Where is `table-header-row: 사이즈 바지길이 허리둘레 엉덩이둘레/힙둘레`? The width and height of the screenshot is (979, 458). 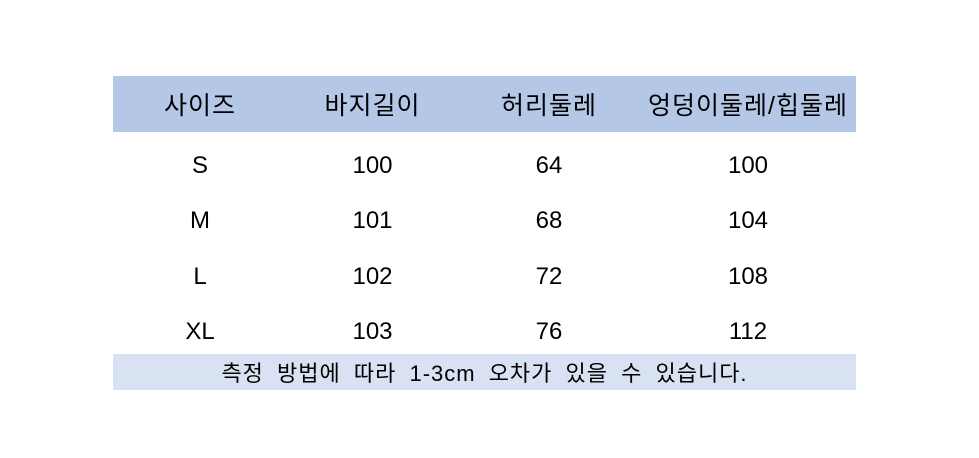 table-header-row: 사이즈 바지길이 허리둘레 엉덩이둘레/힙둘레 is located at coordinates (484, 104).